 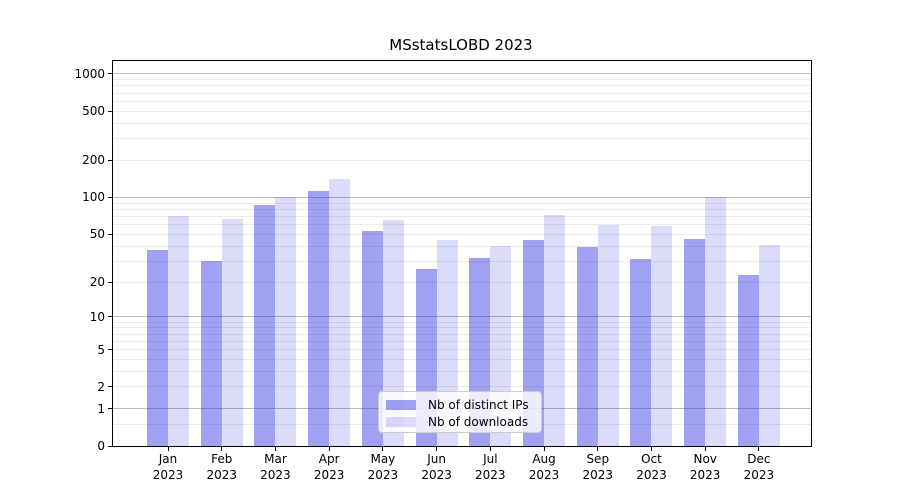 I want to click on chart-title: MSstatsLOBD 2023, so click(x=461, y=45).